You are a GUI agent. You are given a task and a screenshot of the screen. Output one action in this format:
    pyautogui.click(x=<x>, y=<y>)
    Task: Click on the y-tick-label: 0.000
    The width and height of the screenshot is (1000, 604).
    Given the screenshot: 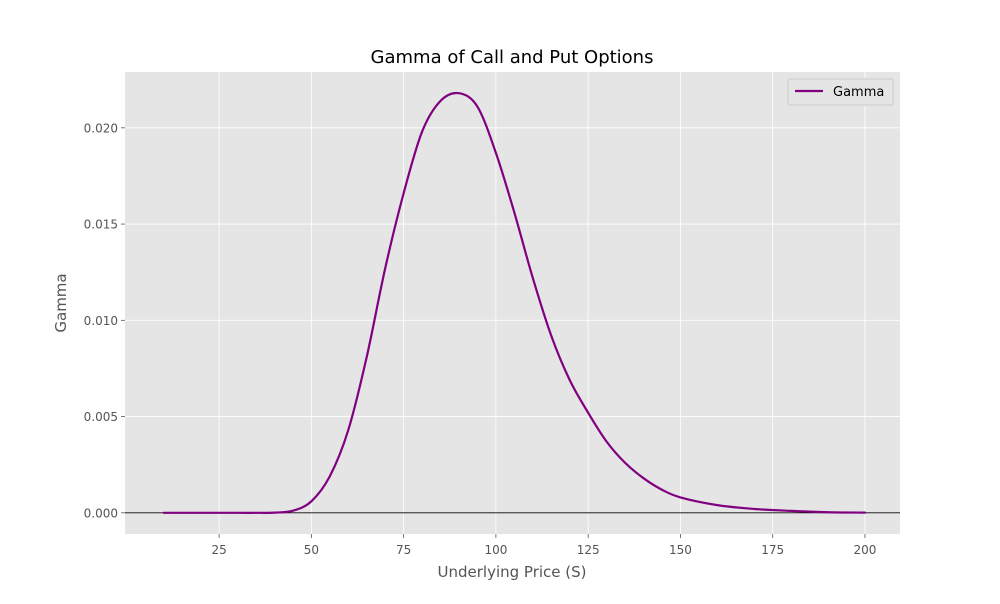 What is the action you would take?
    pyautogui.click(x=101, y=513)
    